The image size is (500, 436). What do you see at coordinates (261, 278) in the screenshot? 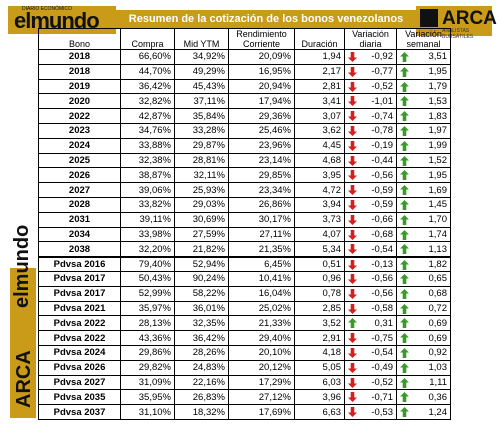
I see `rendimiento-cell: 10,41%` at bounding box center [261, 278].